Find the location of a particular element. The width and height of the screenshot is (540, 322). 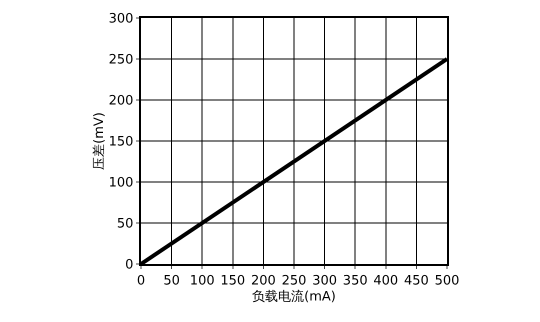

y-tick-label: 150 is located at coordinates (121, 142).